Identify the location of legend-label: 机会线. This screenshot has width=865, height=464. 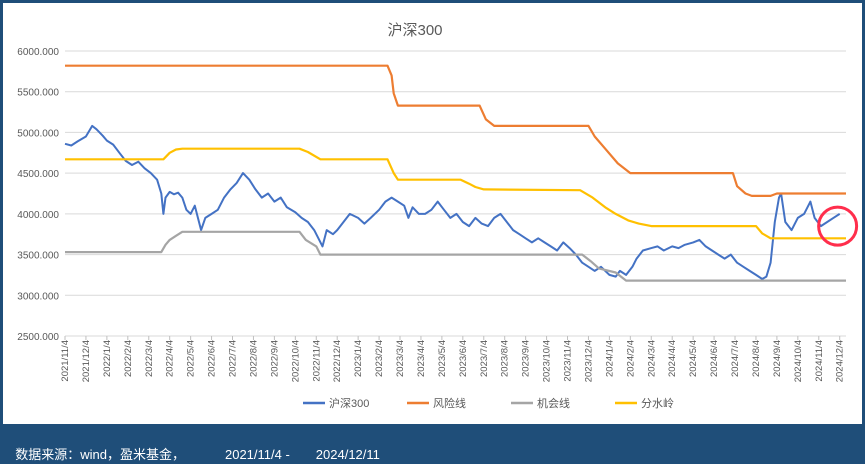
(553, 403).